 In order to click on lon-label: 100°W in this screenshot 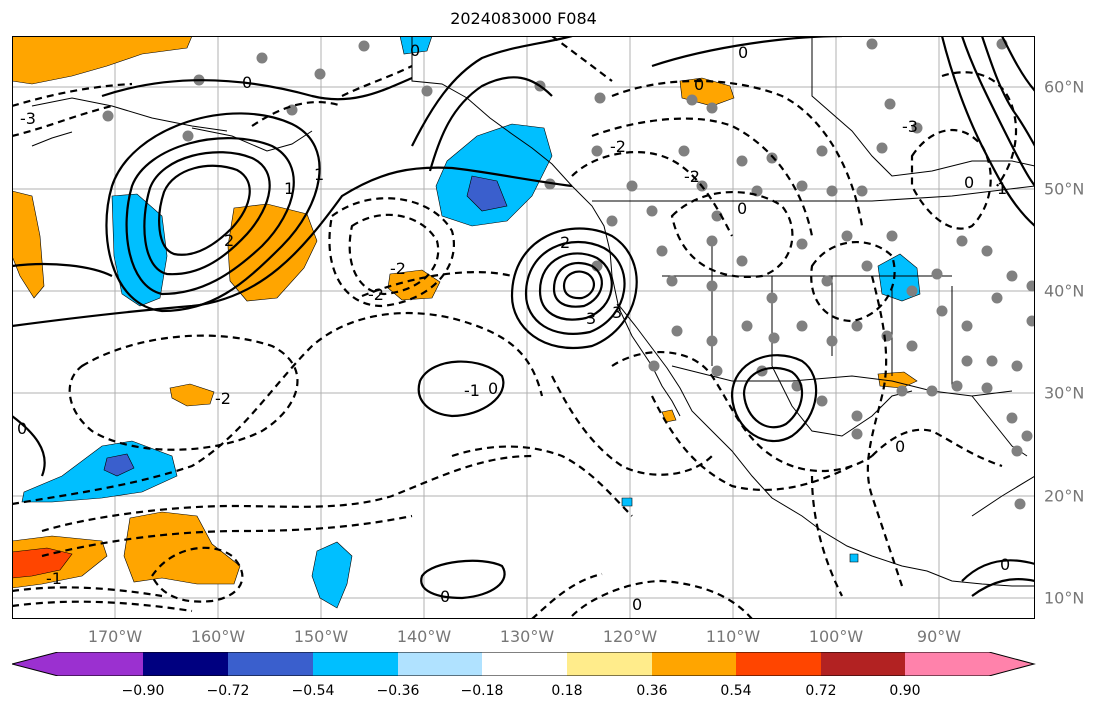, I will do `click(836, 636)`.